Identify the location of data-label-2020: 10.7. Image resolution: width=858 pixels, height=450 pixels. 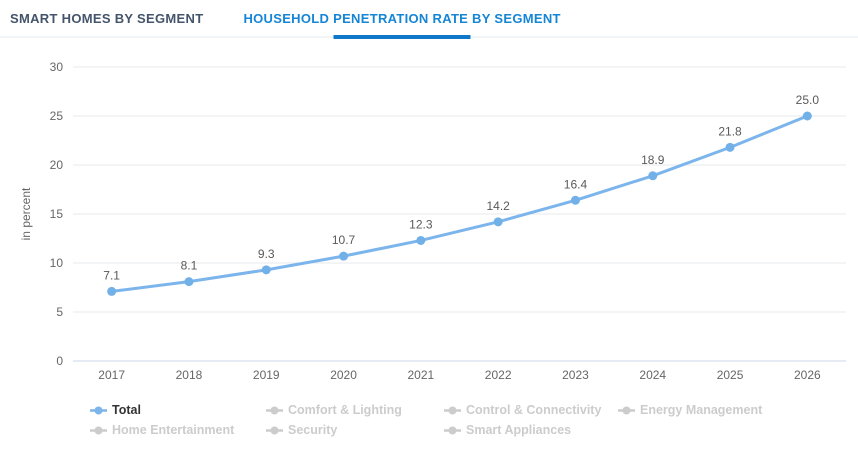
(344, 240).